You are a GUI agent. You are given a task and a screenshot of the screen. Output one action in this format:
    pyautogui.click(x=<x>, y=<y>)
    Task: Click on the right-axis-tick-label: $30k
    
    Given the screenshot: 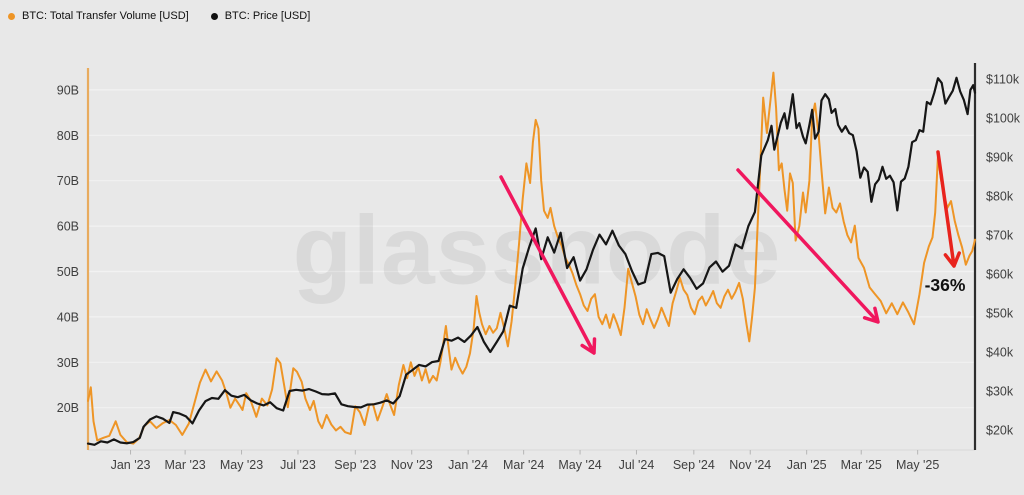 What is the action you would take?
    pyautogui.click(x=1000, y=392)
    